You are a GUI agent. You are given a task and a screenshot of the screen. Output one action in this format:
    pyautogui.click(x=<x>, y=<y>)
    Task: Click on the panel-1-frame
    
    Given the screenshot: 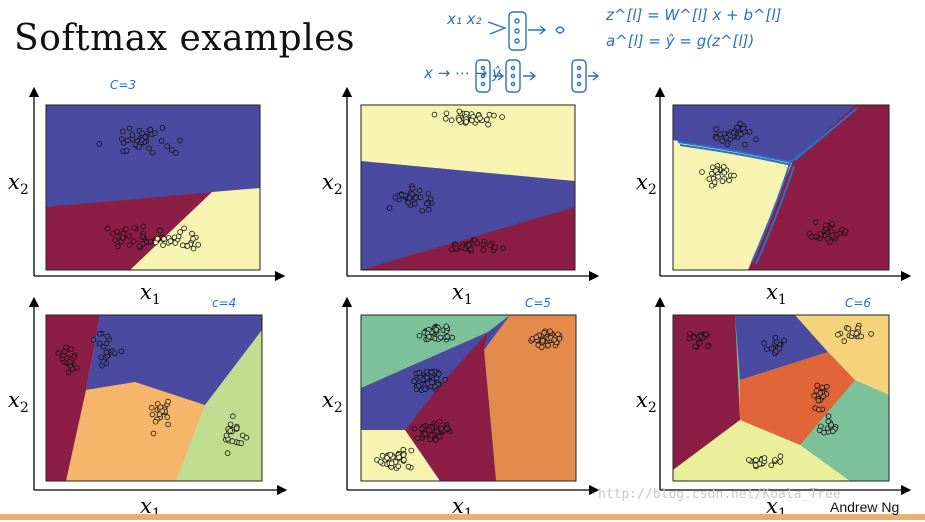 What is the action you would take?
    pyautogui.click(x=153, y=187)
    